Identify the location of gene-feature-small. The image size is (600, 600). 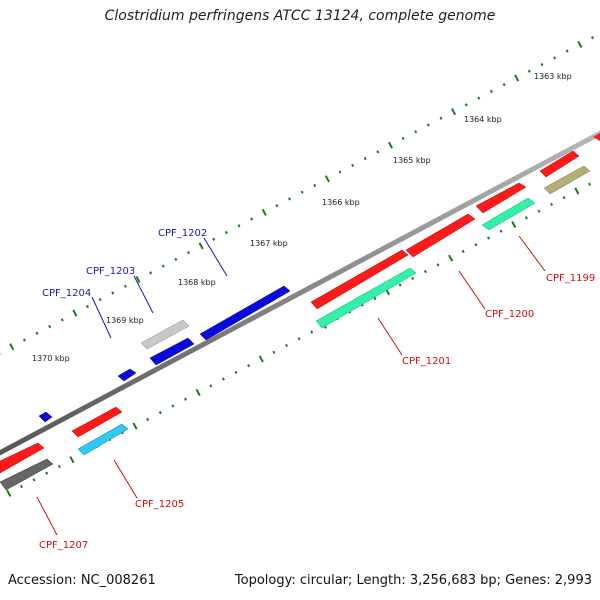
(45, 417).